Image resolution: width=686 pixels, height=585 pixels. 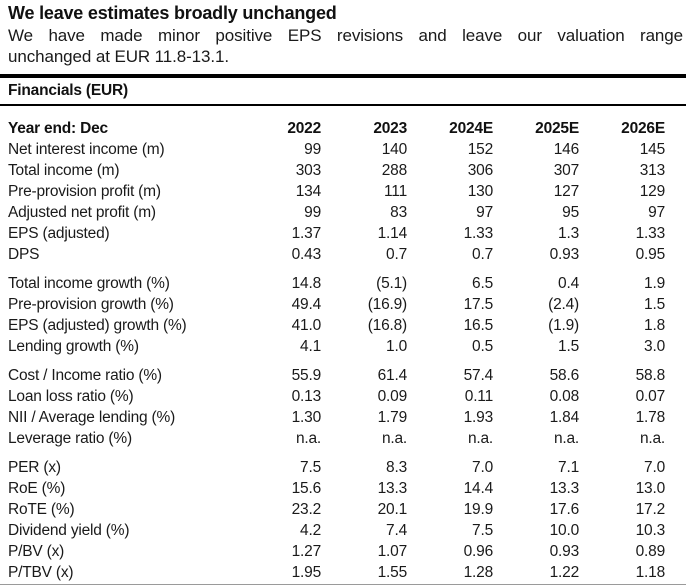 I want to click on cell-value: 17.5, so click(x=478, y=304).